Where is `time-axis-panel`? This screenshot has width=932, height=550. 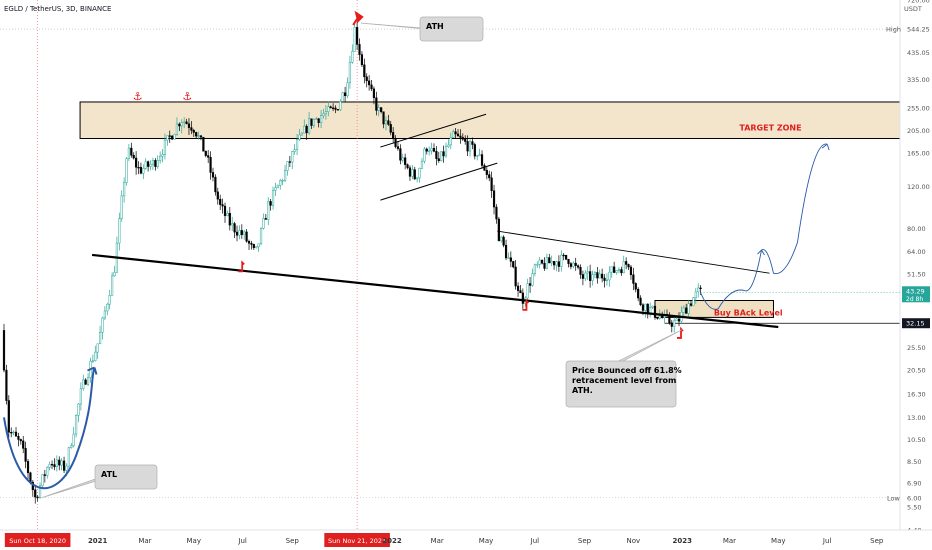
time-axis-panel is located at coordinates (466, 540).